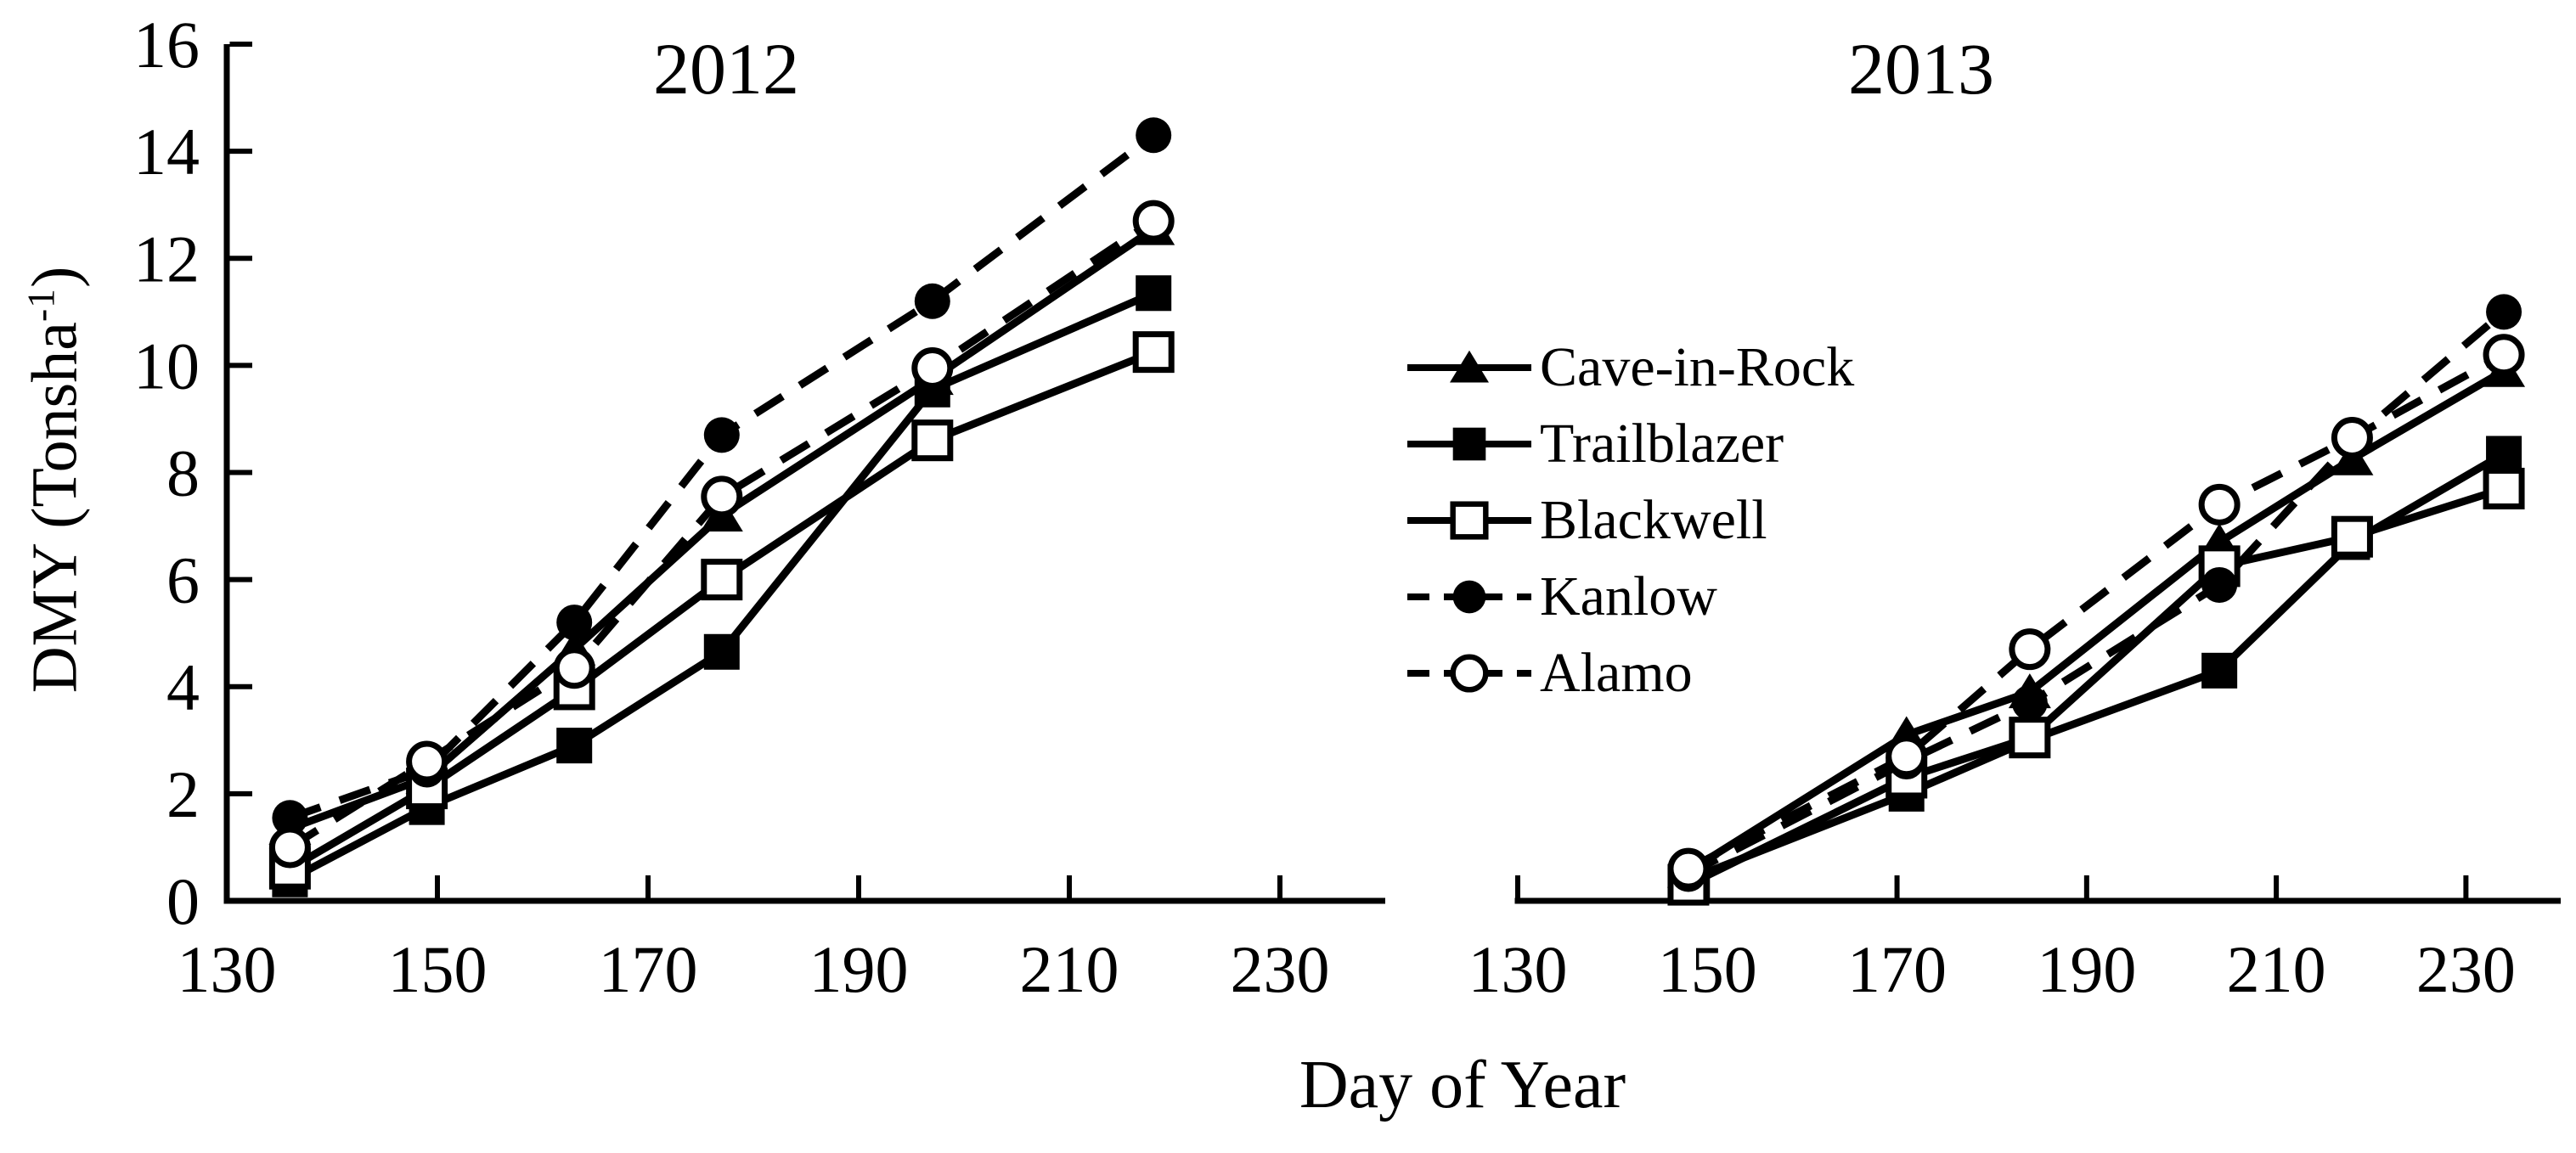  I want to click on legend-key-dashed-circle-open, so click(1469, 673).